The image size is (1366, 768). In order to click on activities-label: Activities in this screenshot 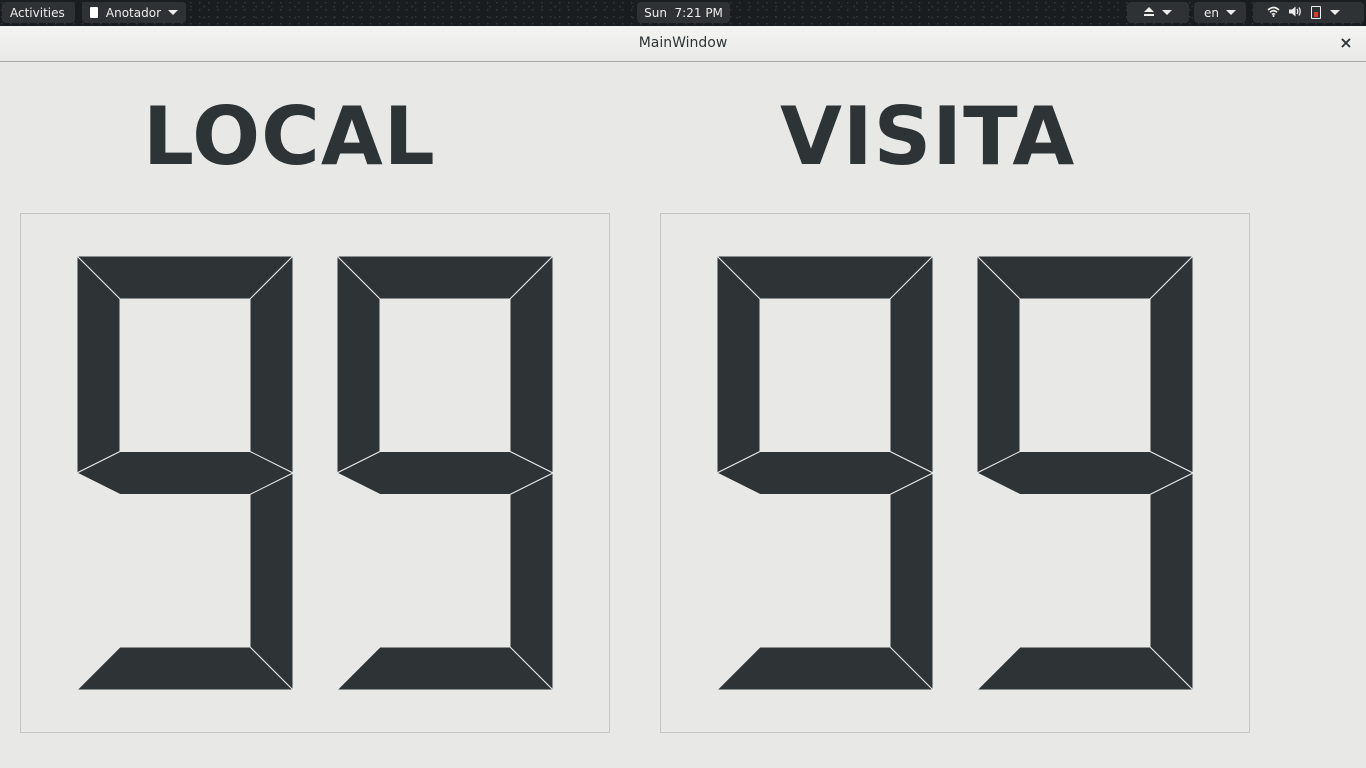, I will do `click(37, 12)`.